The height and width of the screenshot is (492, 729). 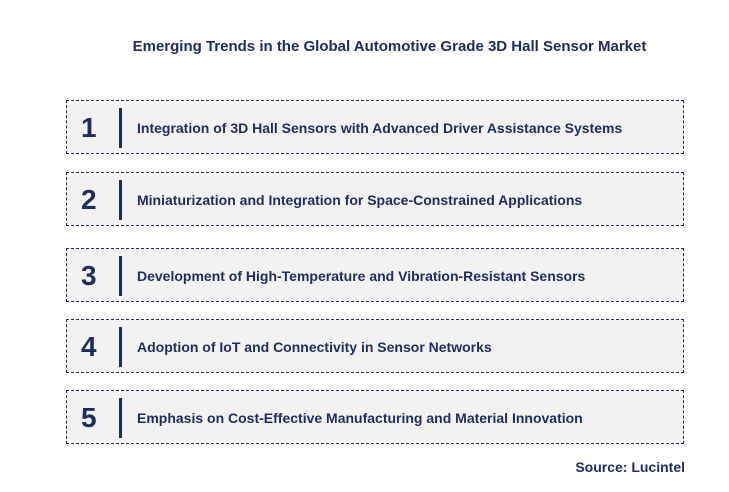 I want to click on trend-number: 2, so click(x=89, y=199).